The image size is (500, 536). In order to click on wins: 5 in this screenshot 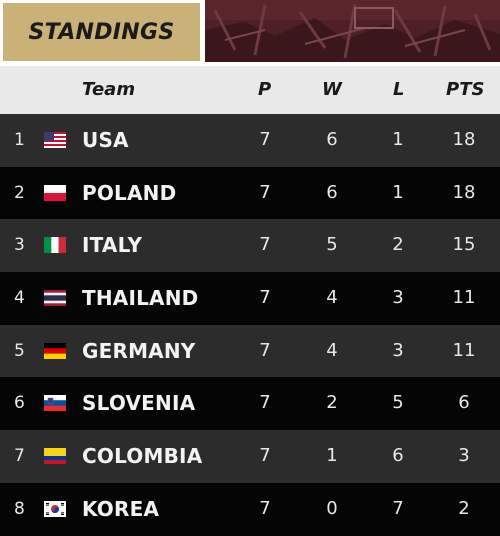, I will do `click(332, 245)`.